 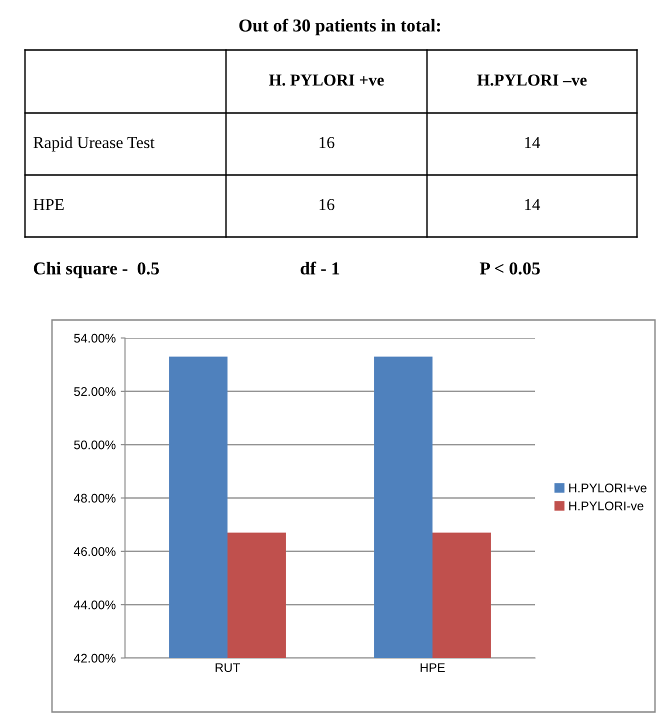 What do you see at coordinates (326, 80) in the screenshot?
I see `text: H. PYLORI +ve` at bounding box center [326, 80].